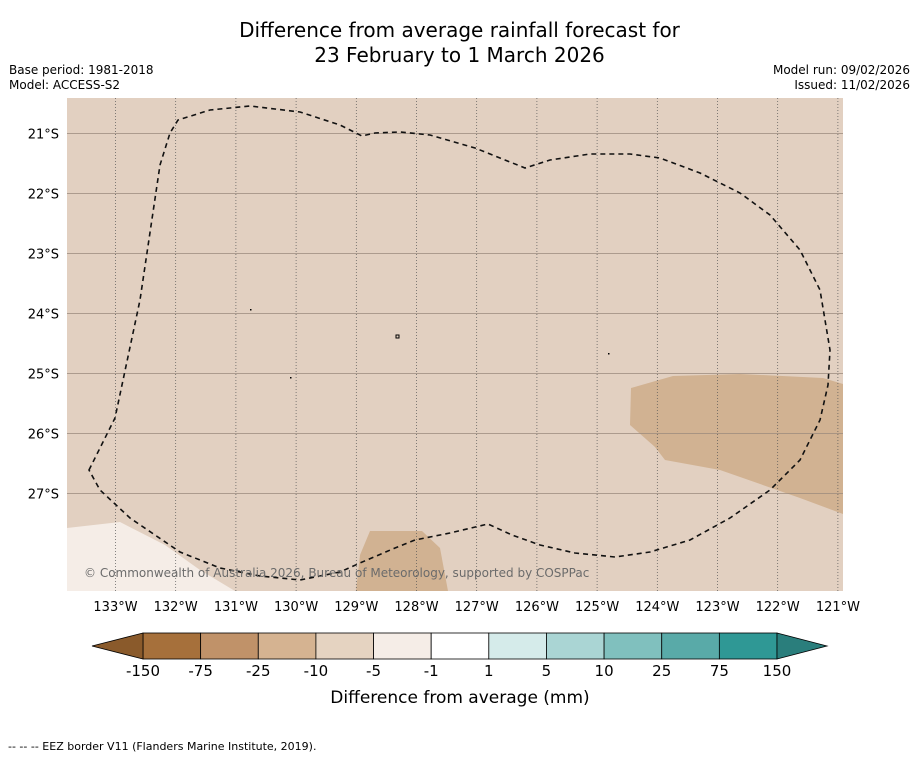 This screenshot has width=919, height=758. I want to click on issued-text: Issued: 11/02/2026, so click(852, 85).